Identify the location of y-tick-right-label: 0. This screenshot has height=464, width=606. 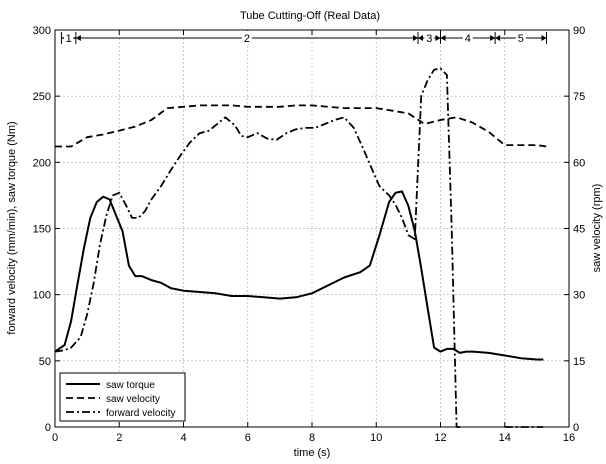
(576, 428).